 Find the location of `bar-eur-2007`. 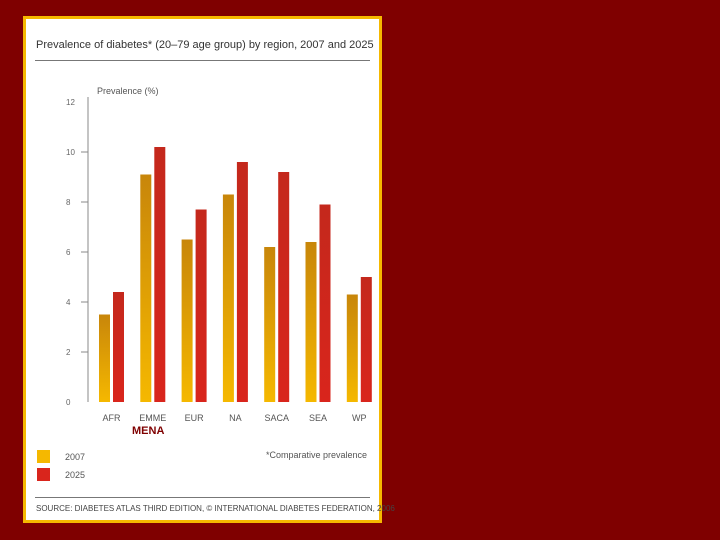

bar-eur-2007 is located at coordinates (187, 320).